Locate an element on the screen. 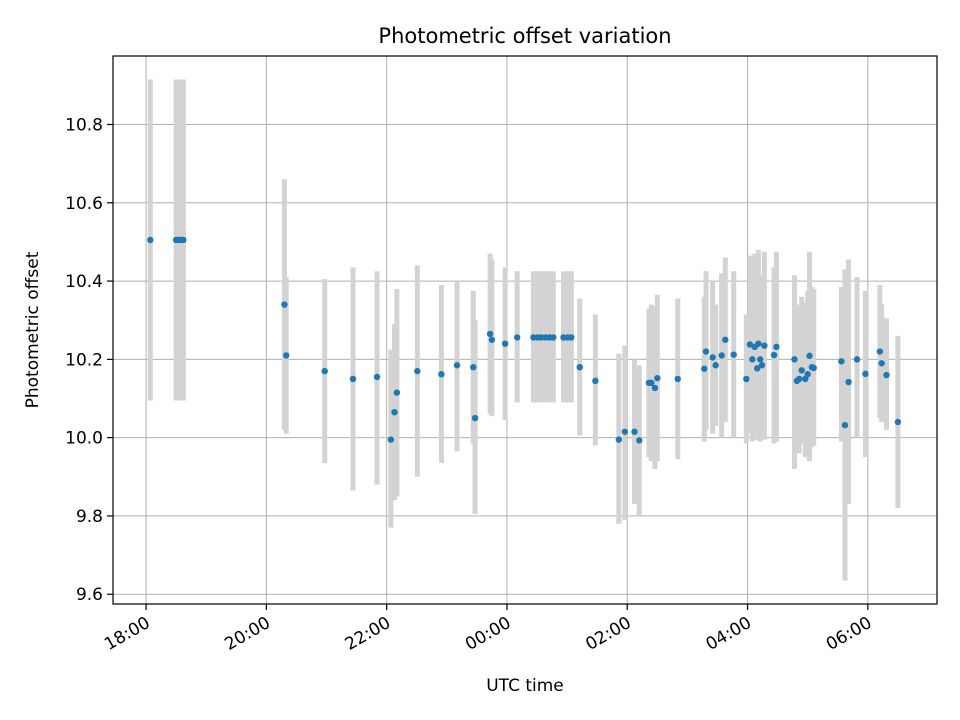 The height and width of the screenshot is (720, 960). x-tick-label: 06:00 is located at coordinates (849, 634).